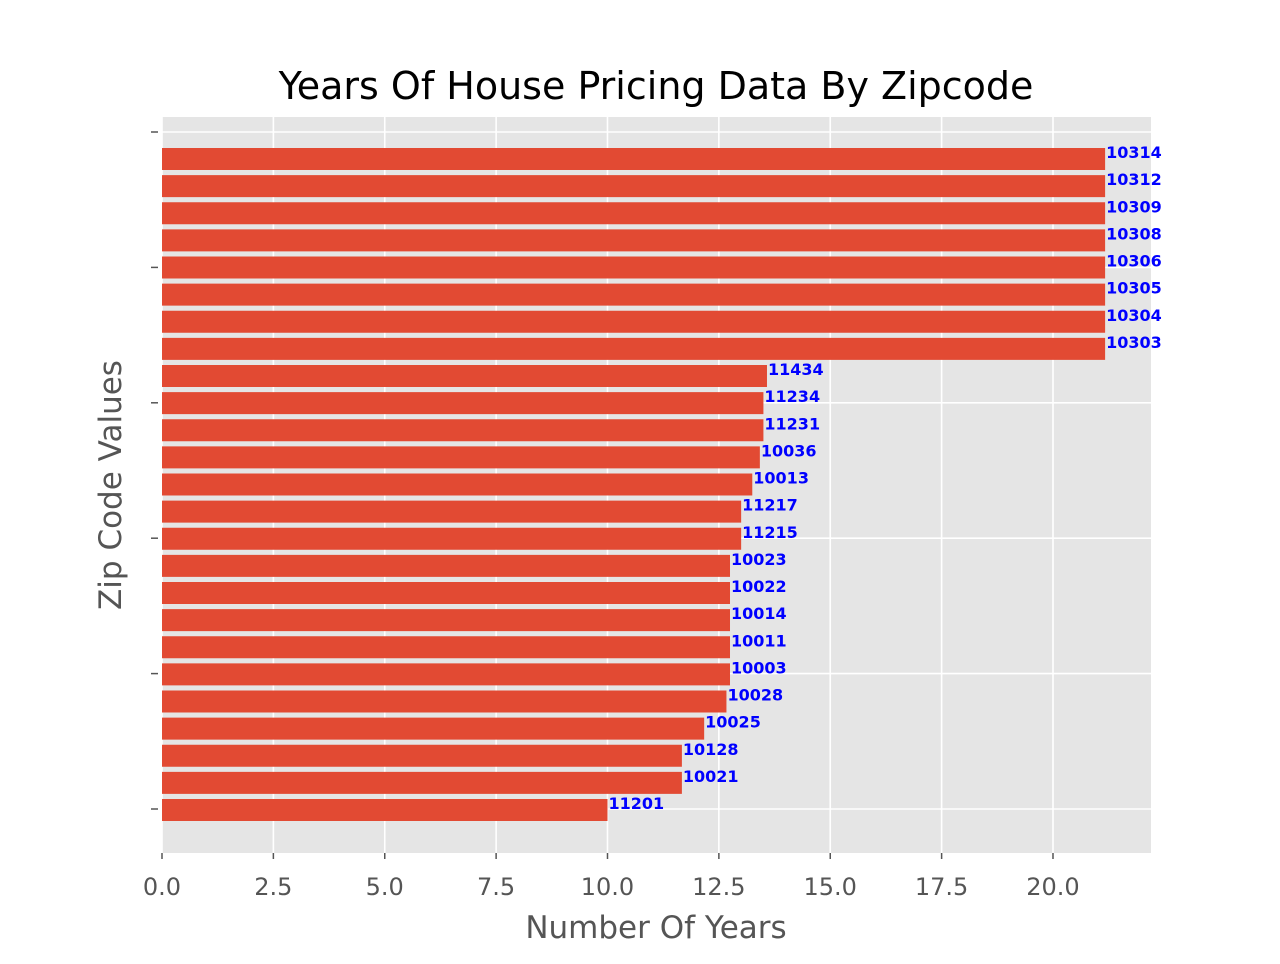 Image resolution: width=1280 pixels, height=964 pixels. What do you see at coordinates (636, 803) in the screenshot?
I see `bar-label-11201: 11201` at bounding box center [636, 803].